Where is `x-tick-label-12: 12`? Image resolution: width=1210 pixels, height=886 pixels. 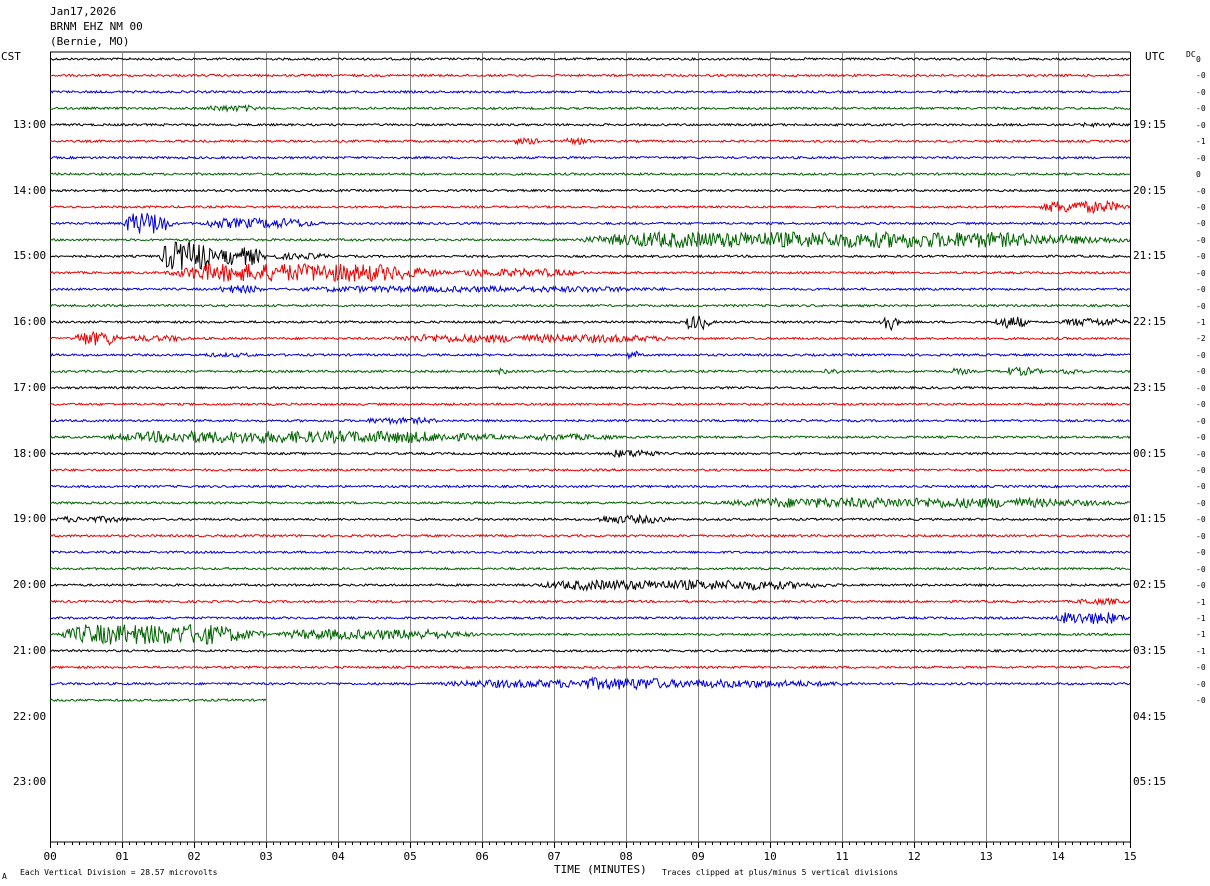
x-tick-label-12: 12 is located at coordinates (914, 856).